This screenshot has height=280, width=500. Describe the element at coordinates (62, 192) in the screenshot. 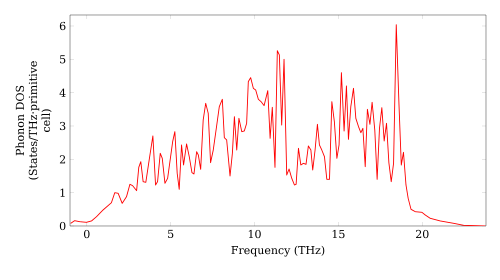

I see `y-tick-label: 1` at that location.